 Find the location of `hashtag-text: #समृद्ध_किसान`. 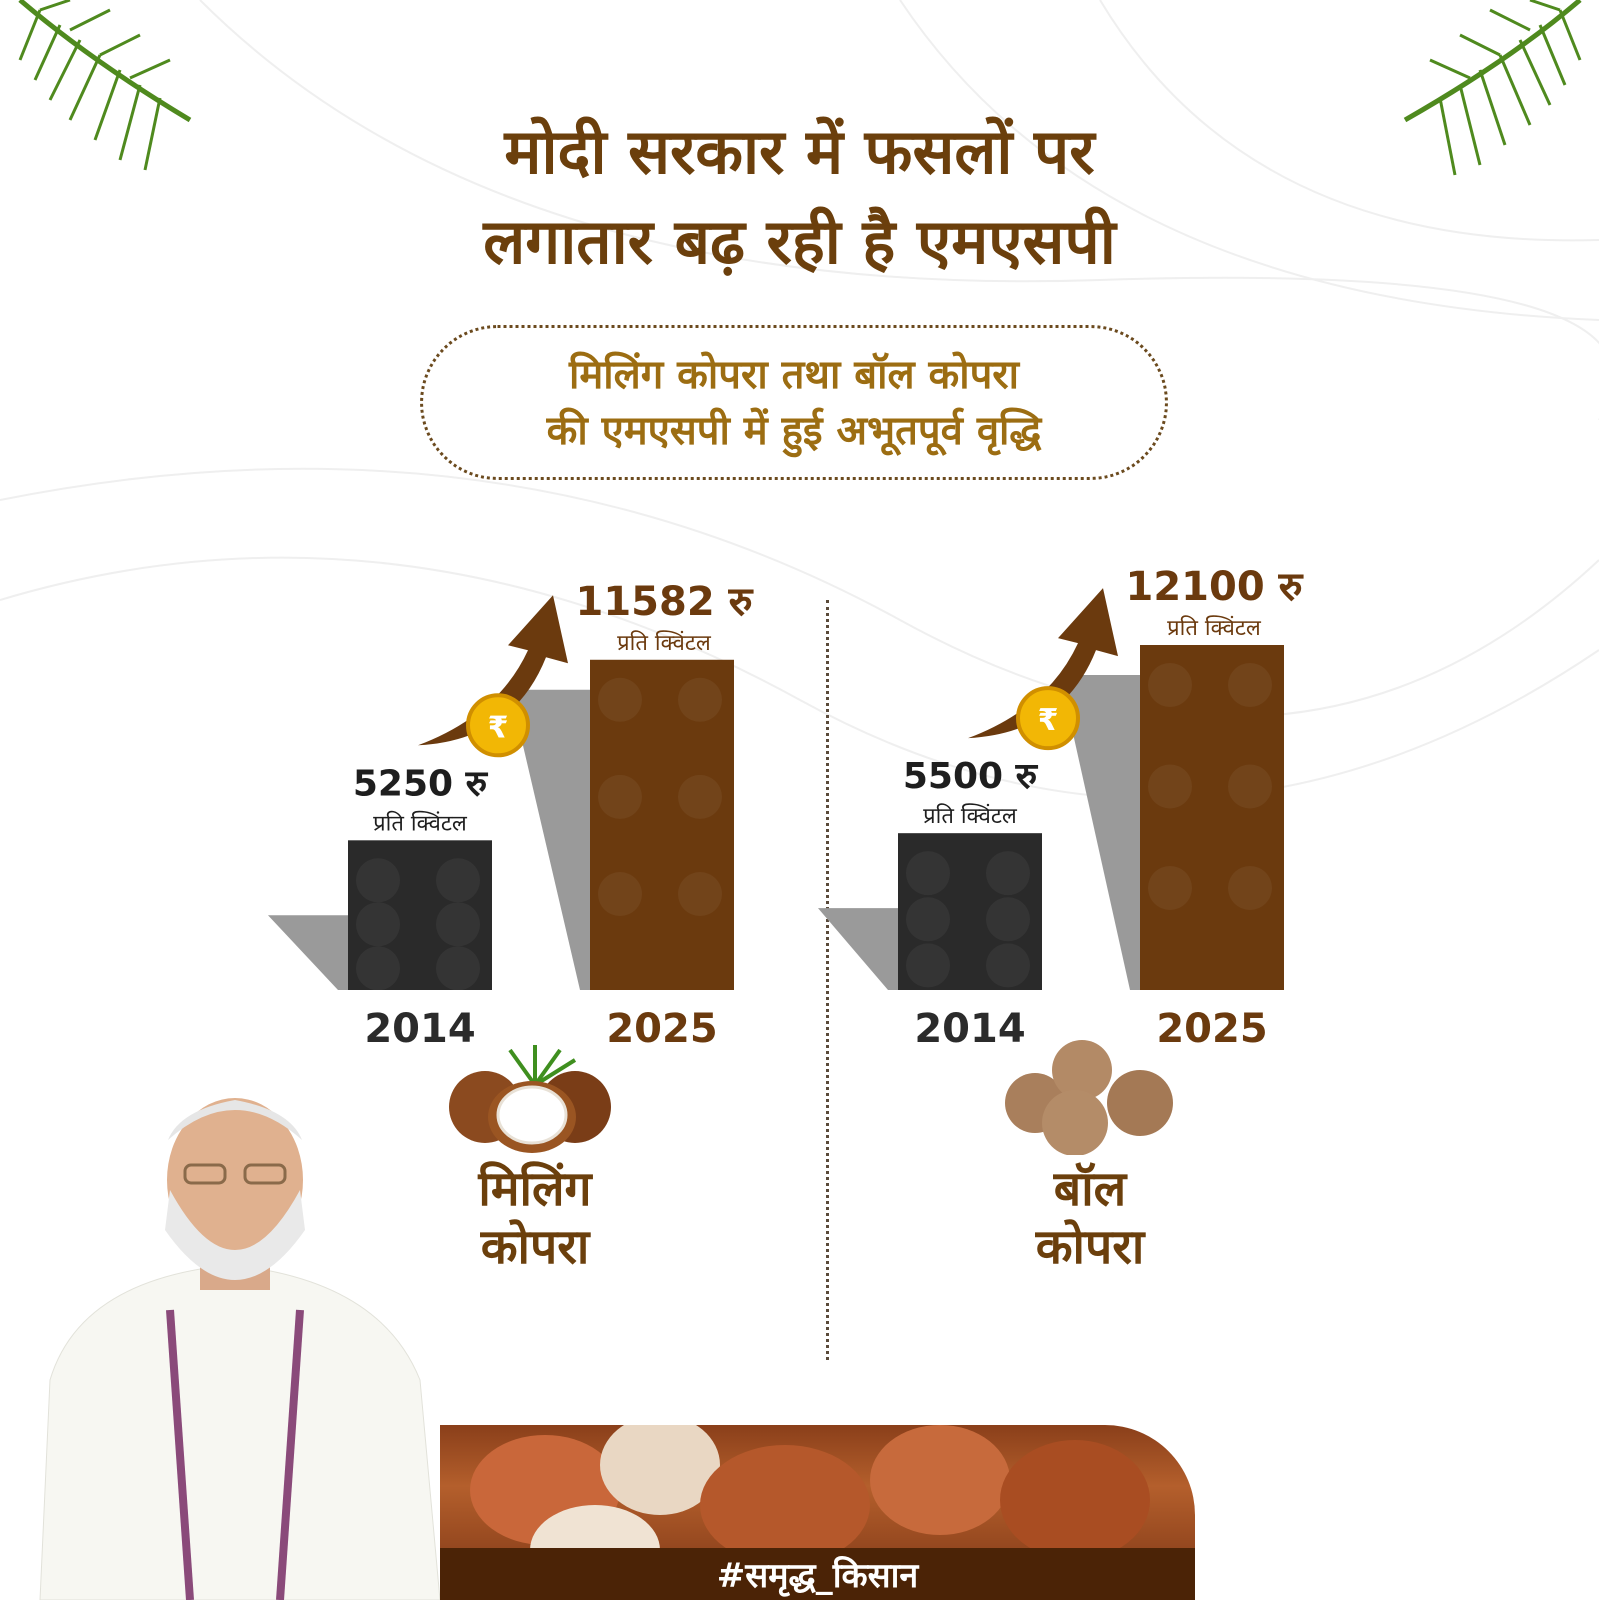

hashtag-text: #समृद्ध_किसान is located at coordinates (817, 1576).